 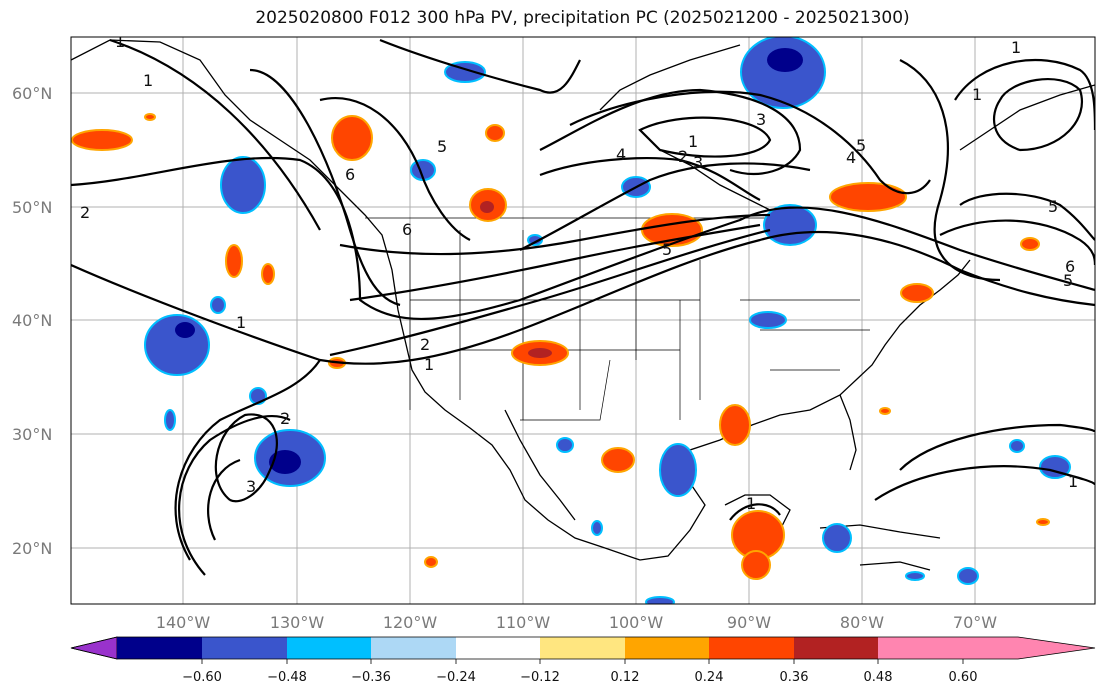 What do you see at coordinates (456, 677) in the screenshot?
I see `colorbar-tick-label: −0.24` at bounding box center [456, 677].